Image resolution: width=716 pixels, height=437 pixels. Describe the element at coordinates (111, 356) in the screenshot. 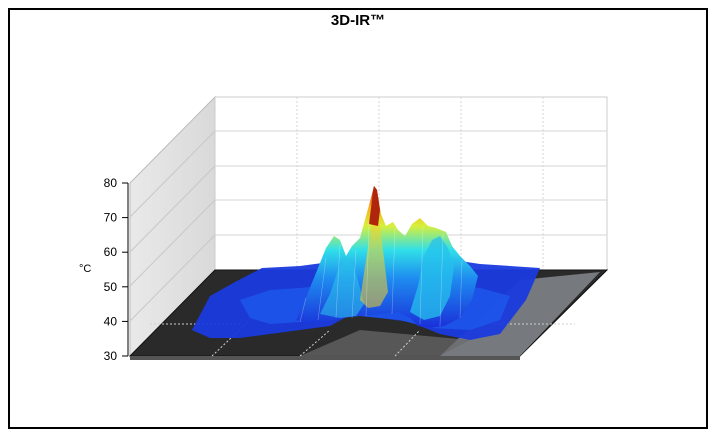

I see `z-tick-label: 30` at that location.